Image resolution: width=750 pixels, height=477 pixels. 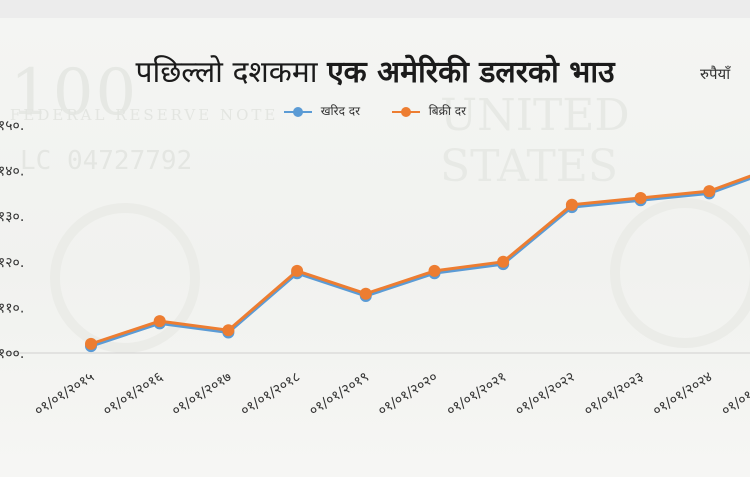 What do you see at coordinates (144, 115) in the screenshot?
I see `banknote-text-watermark: FEDERAL RESERVE NOTE` at bounding box center [144, 115].